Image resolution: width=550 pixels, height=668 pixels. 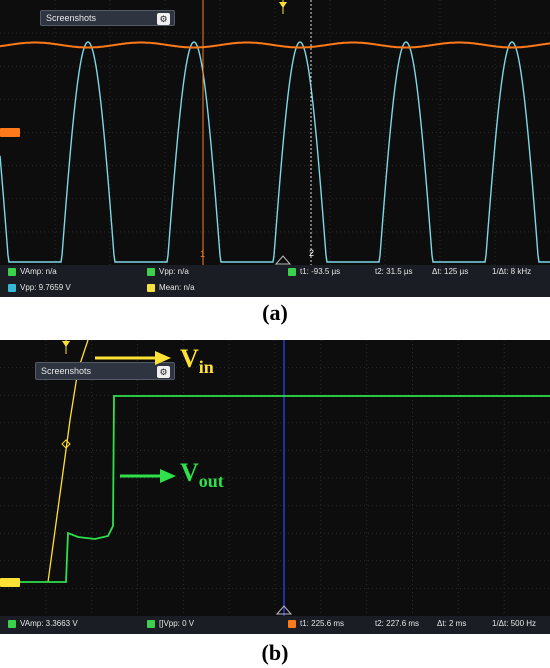 What do you see at coordinates (197, 361) in the screenshot?
I see `vin-annotation: Vin` at bounding box center [197, 361].